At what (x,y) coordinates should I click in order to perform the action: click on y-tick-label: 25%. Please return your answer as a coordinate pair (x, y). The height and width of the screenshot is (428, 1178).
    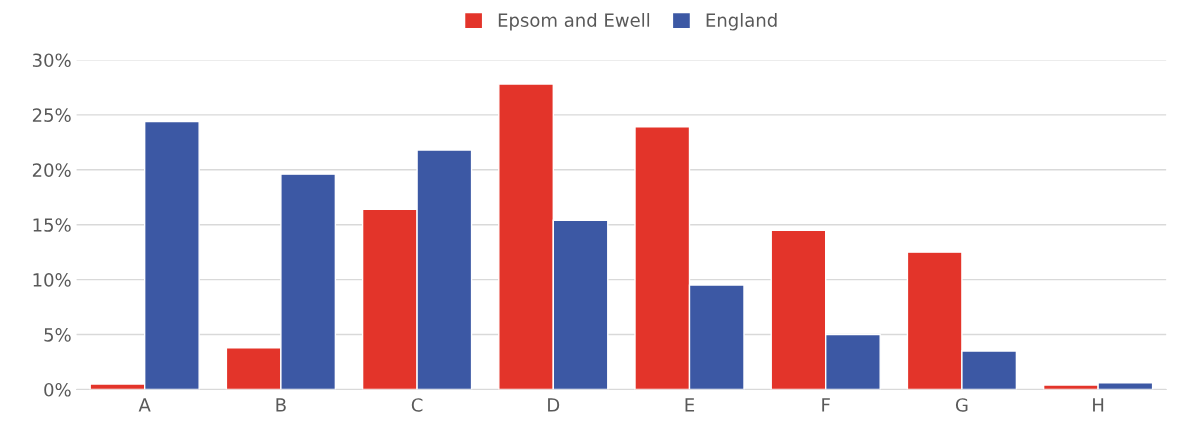
    Looking at the image, I should click on (51, 115).